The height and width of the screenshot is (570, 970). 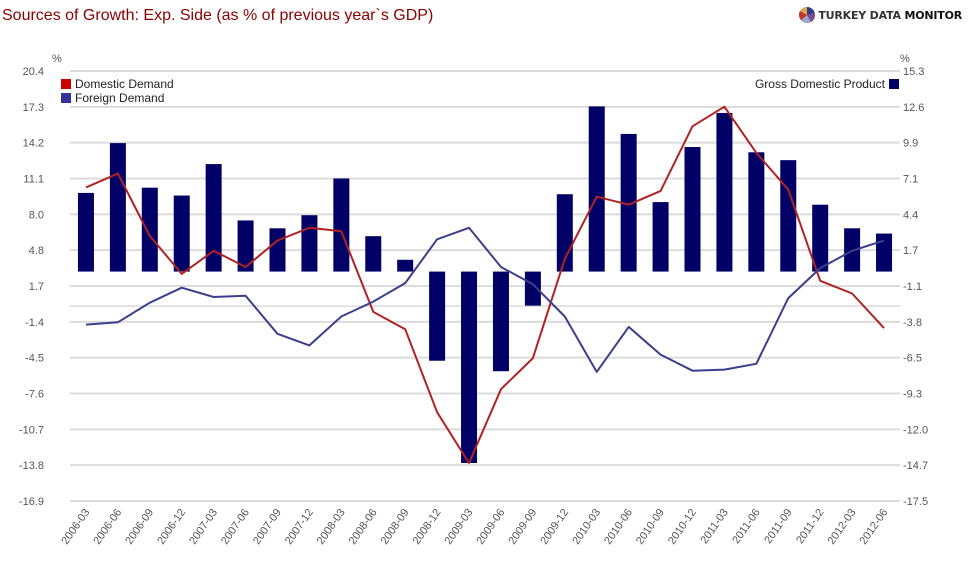 I want to click on right-axis-tick-label: -17.5, so click(x=915, y=502).